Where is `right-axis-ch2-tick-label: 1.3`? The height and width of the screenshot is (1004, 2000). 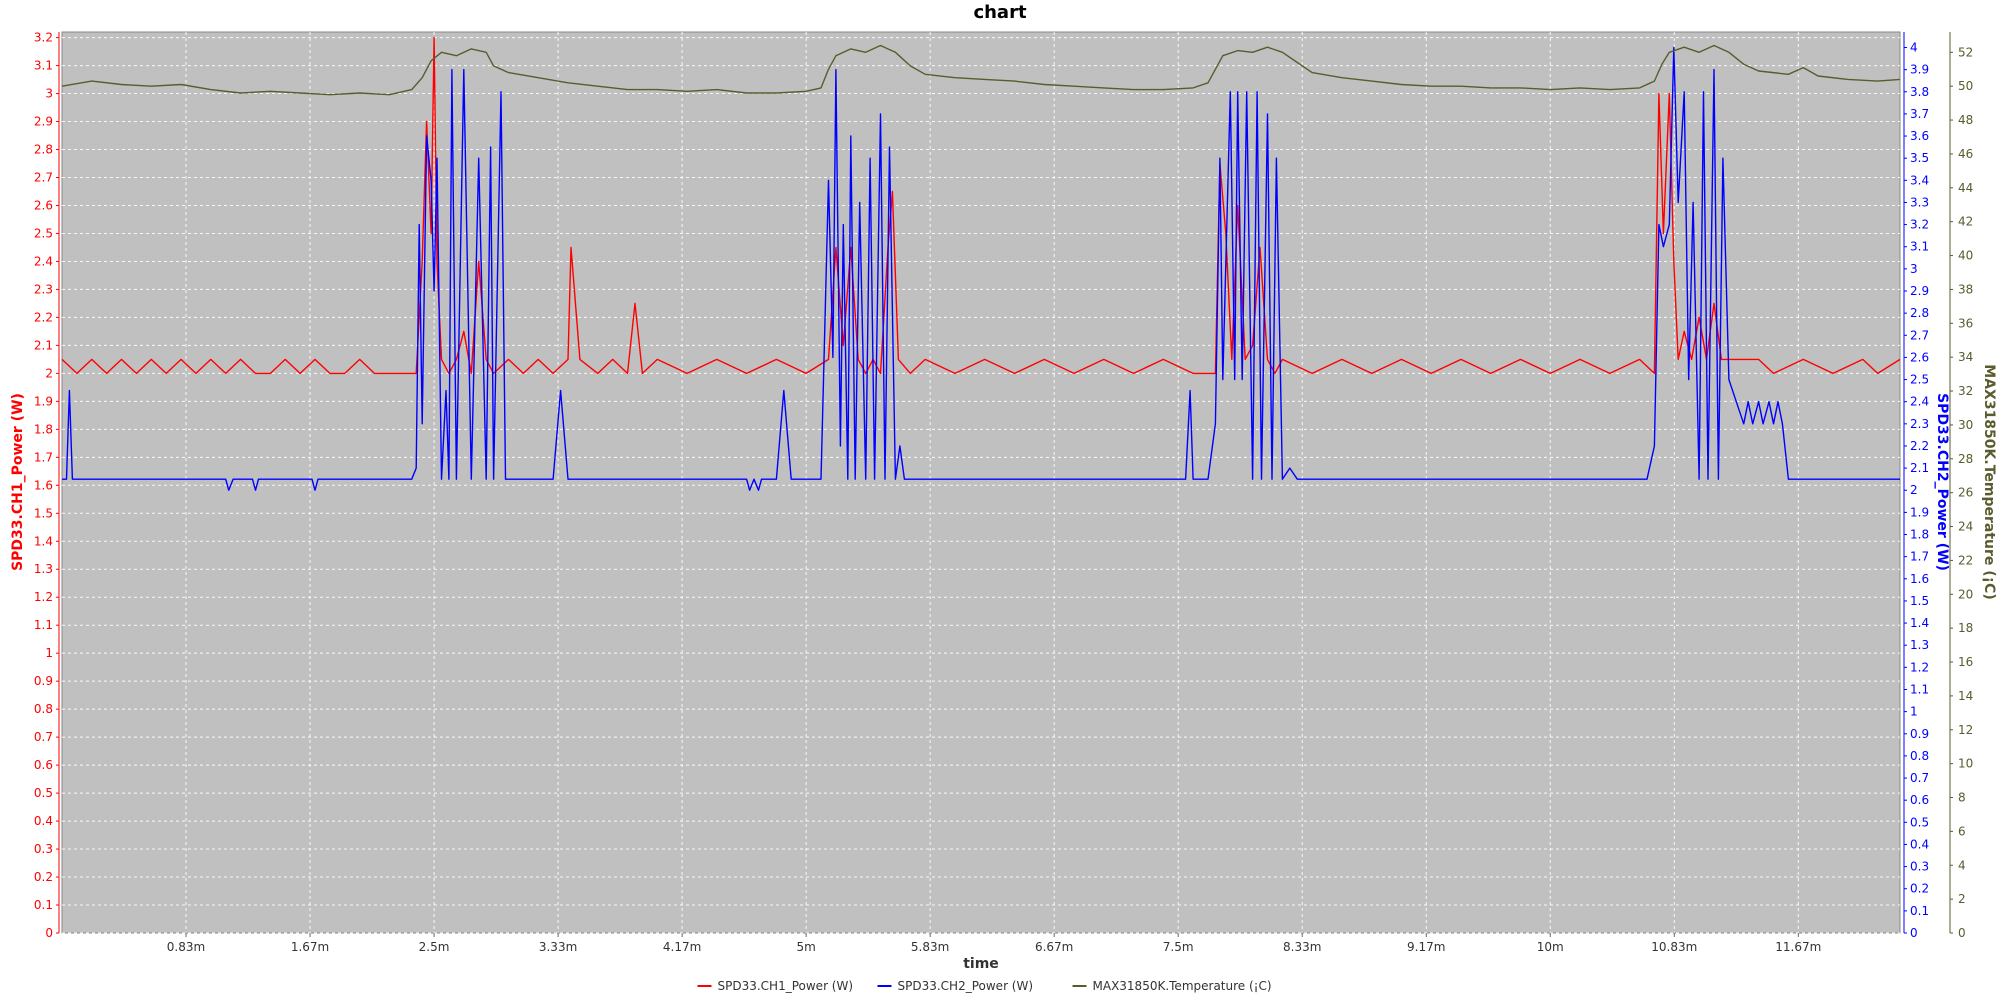
right-axis-ch2-tick-label: 1.3 is located at coordinates (1919, 645).